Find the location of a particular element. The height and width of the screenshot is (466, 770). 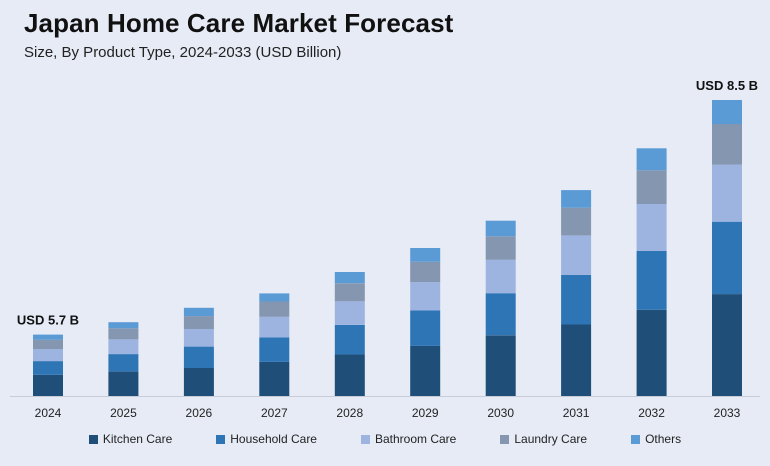

bar-segment-others-2033 is located at coordinates (727, 112).